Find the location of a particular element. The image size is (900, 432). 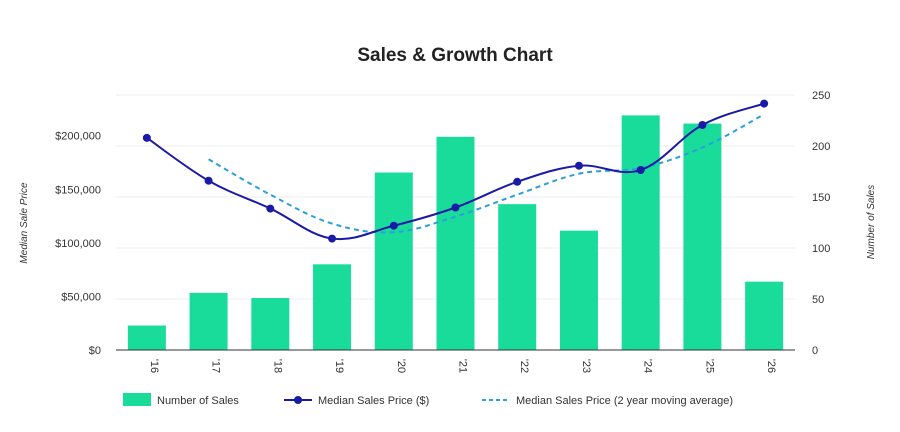

x-tick-label: '24 is located at coordinates (648, 366).